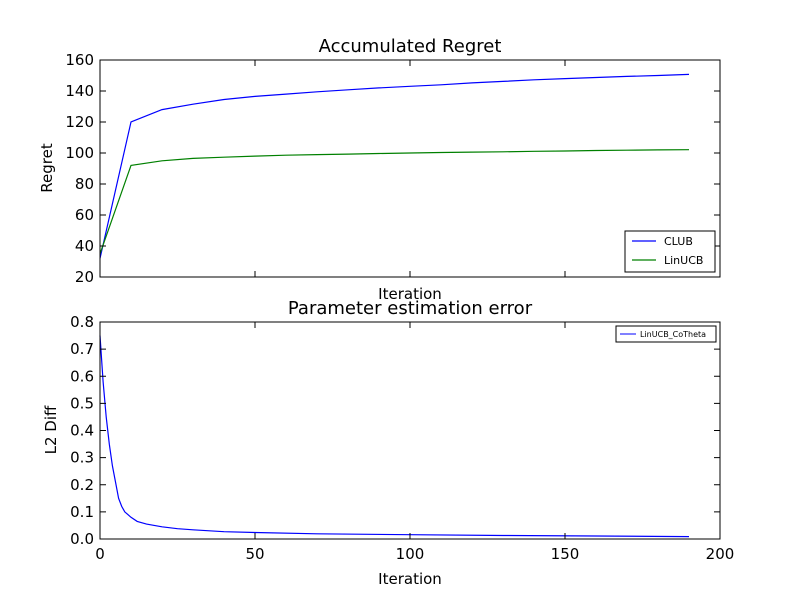 This screenshot has height=600, width=800. Describe the element at coordinates (82, 512) in the screenshot. I see `y-tick-label: 0.1` at that location.